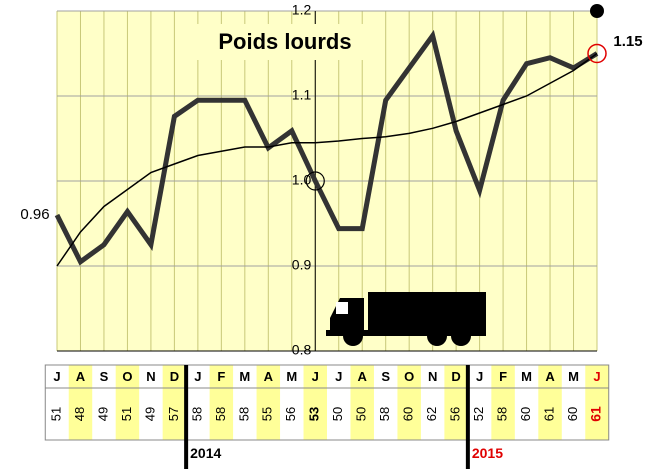  I want to click on table-value: 48, so click(79, 414).